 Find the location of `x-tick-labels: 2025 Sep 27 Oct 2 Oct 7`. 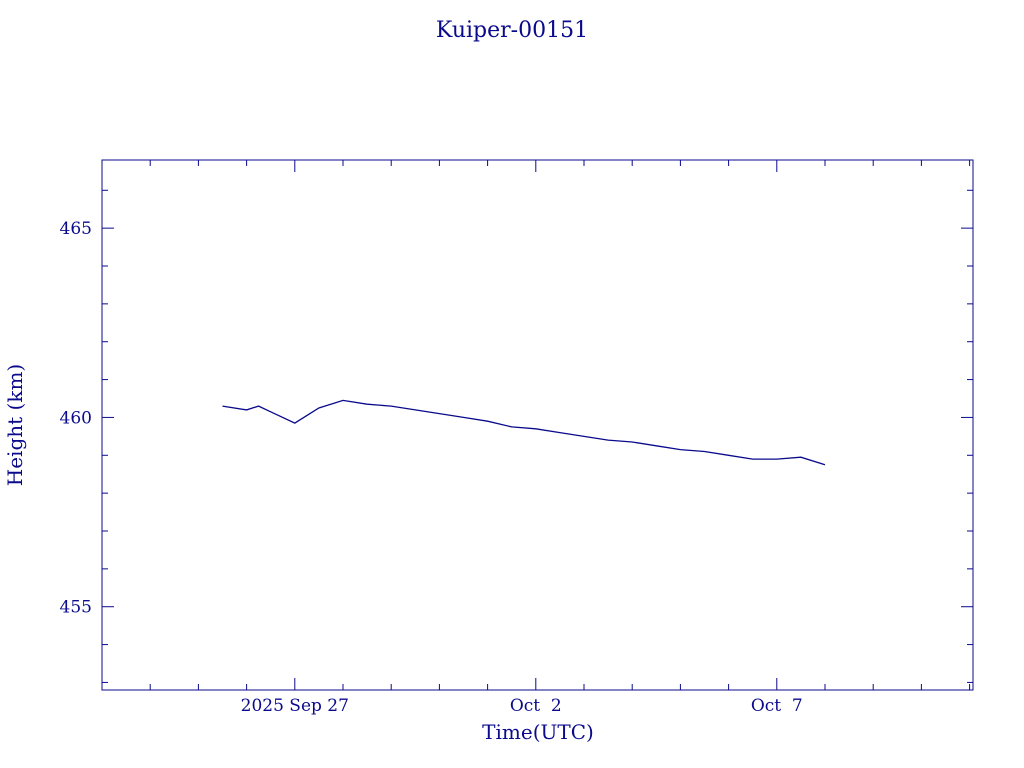

x-tick-labels: 2025 Sep 27 Oct 2 Oct 7 is located at coordinates (522, 706).